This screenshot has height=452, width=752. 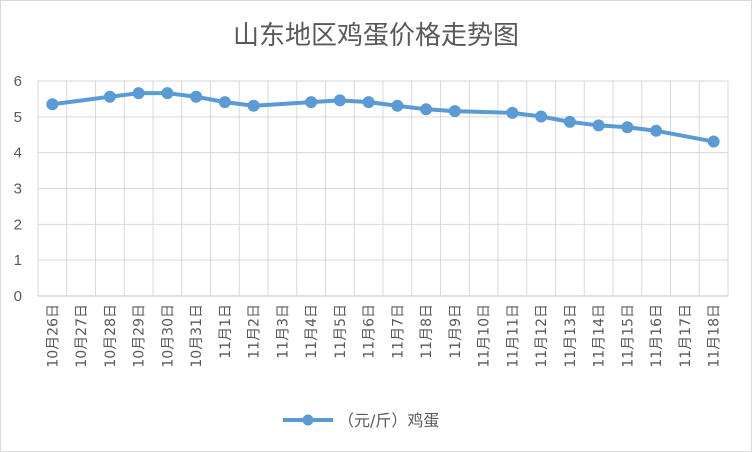 I want to click on x-tick-label: 11月18日, so click(x=715, y=336).